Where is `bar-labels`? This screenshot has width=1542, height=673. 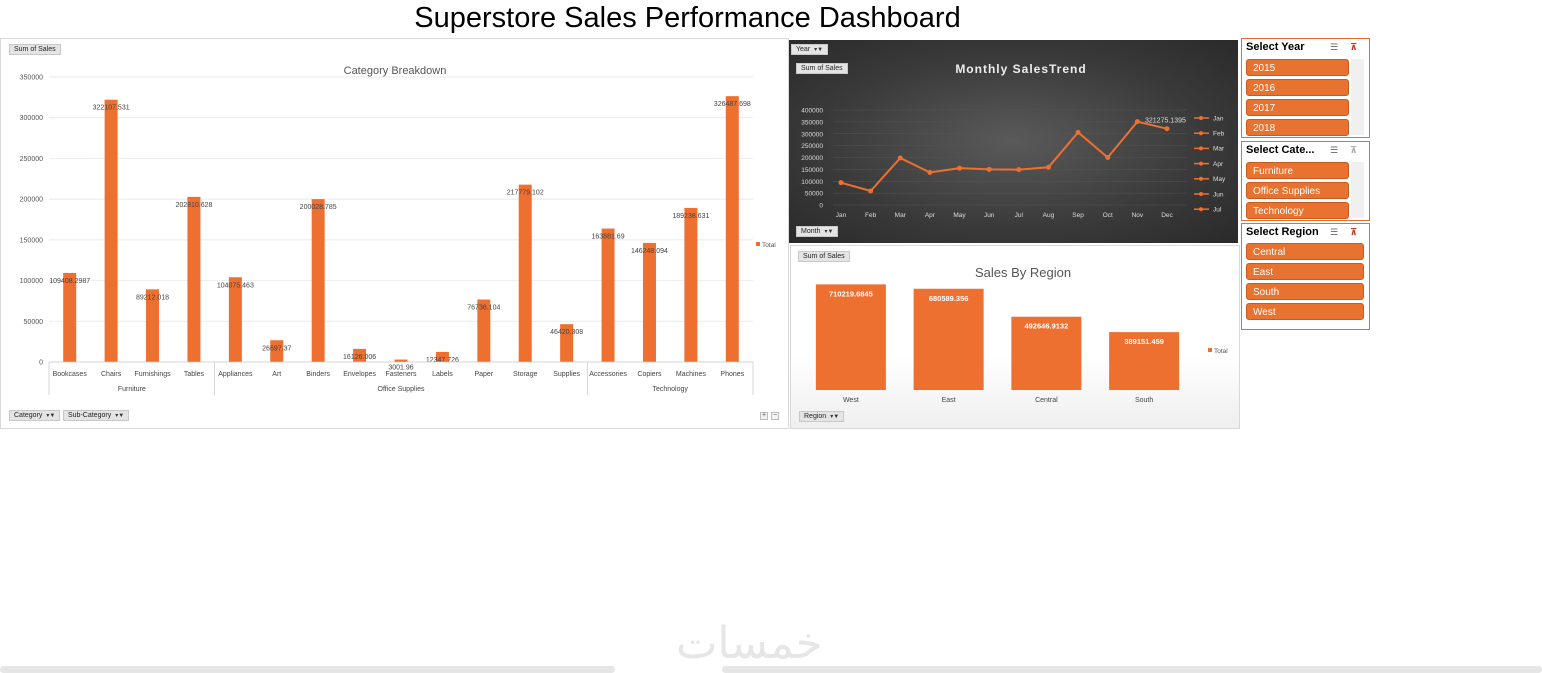 bar-labels is located at coordinates (442, 356).